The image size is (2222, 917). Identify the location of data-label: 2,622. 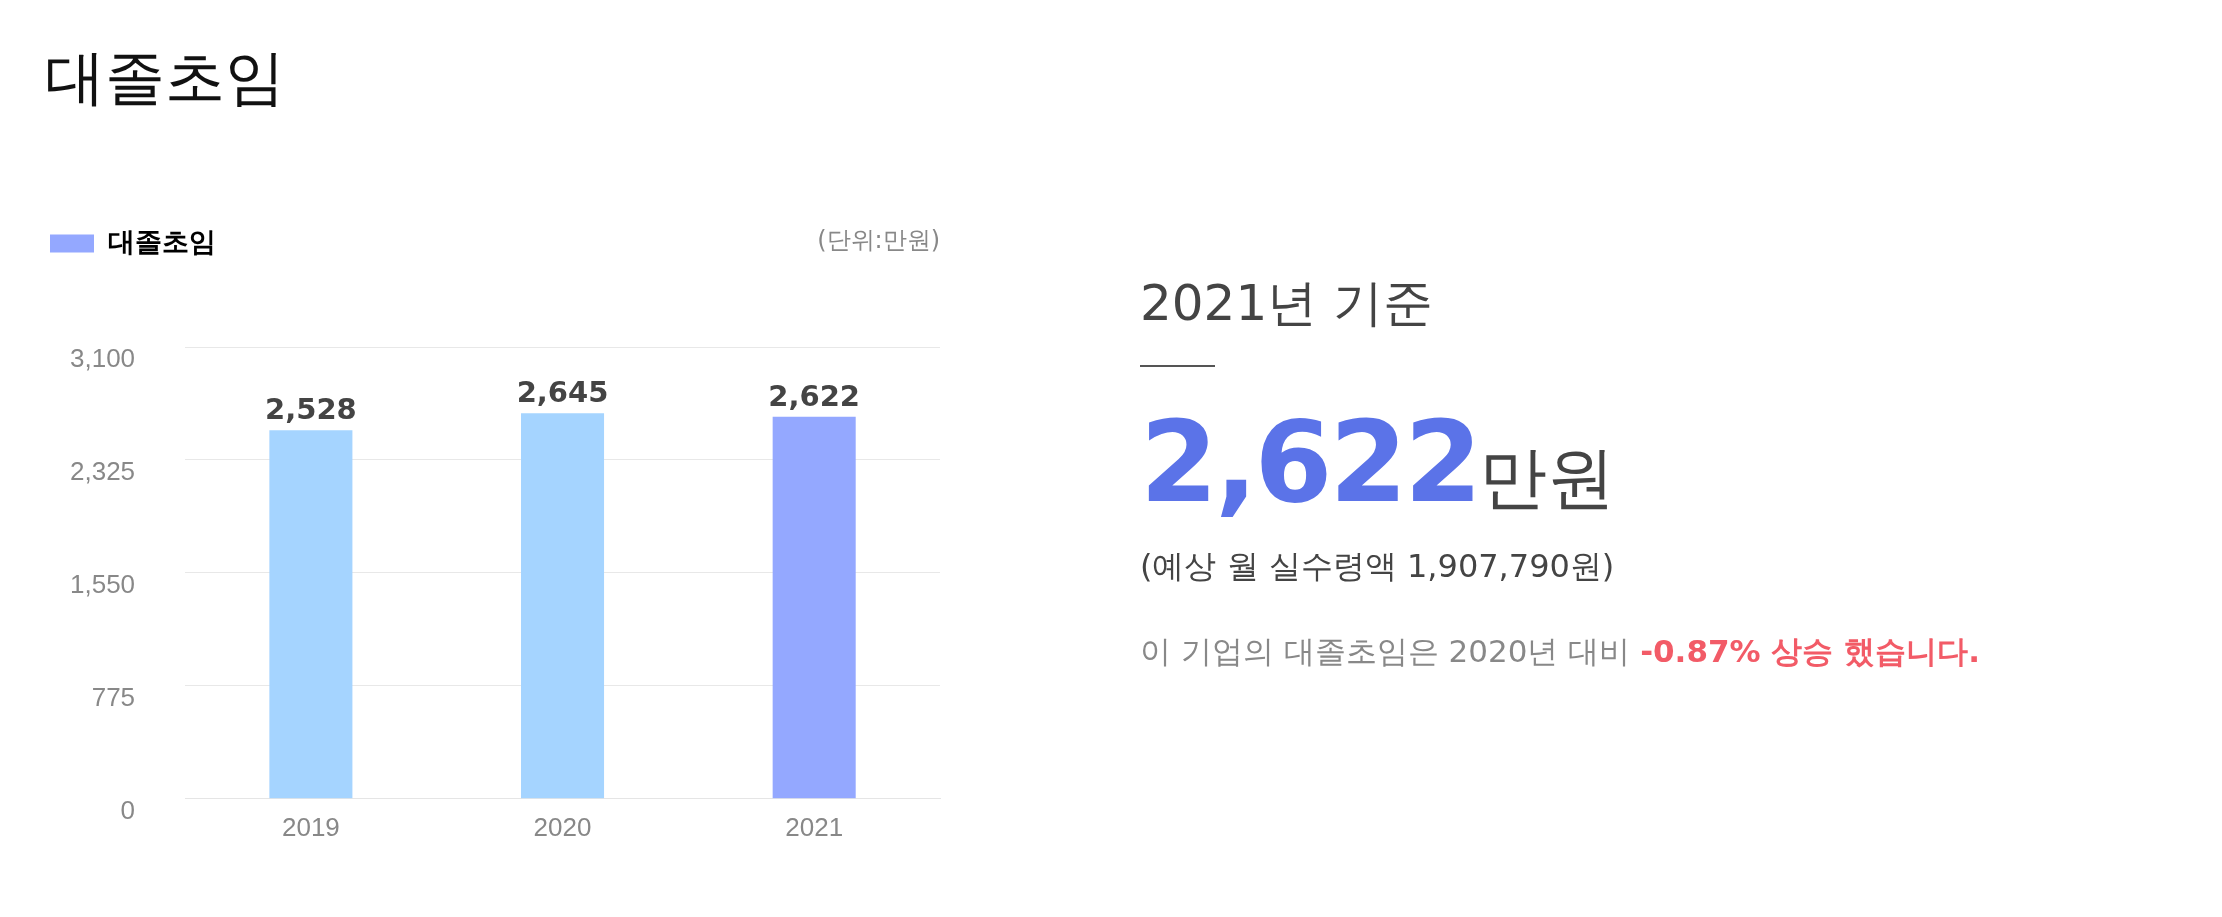
(814, 395).